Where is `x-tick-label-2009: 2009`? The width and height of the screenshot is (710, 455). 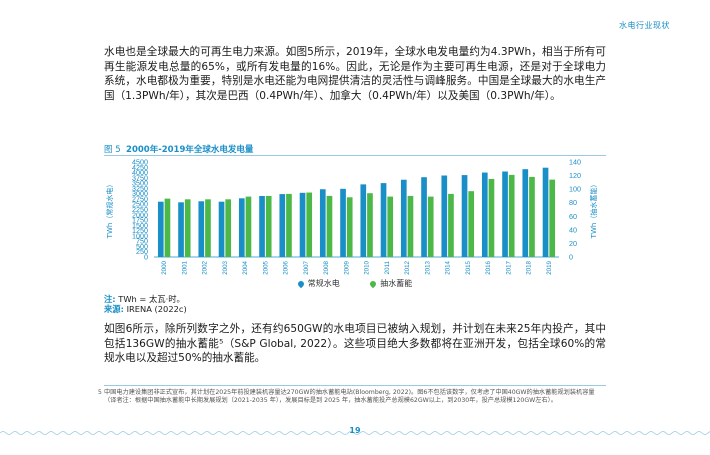 x-tick-label-2009: 2009 is located at coordinates (346, 267).